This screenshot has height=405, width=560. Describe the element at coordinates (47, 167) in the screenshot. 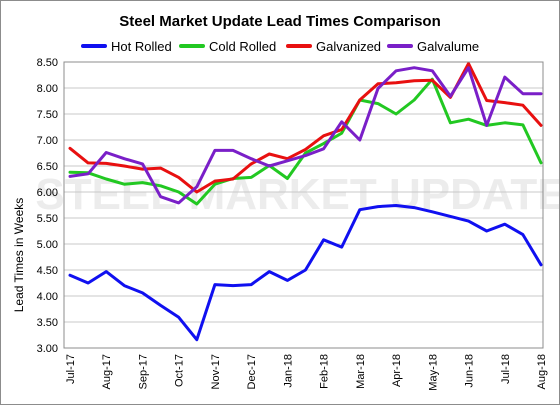

I see `y-tick-label: 6.50` at that location.